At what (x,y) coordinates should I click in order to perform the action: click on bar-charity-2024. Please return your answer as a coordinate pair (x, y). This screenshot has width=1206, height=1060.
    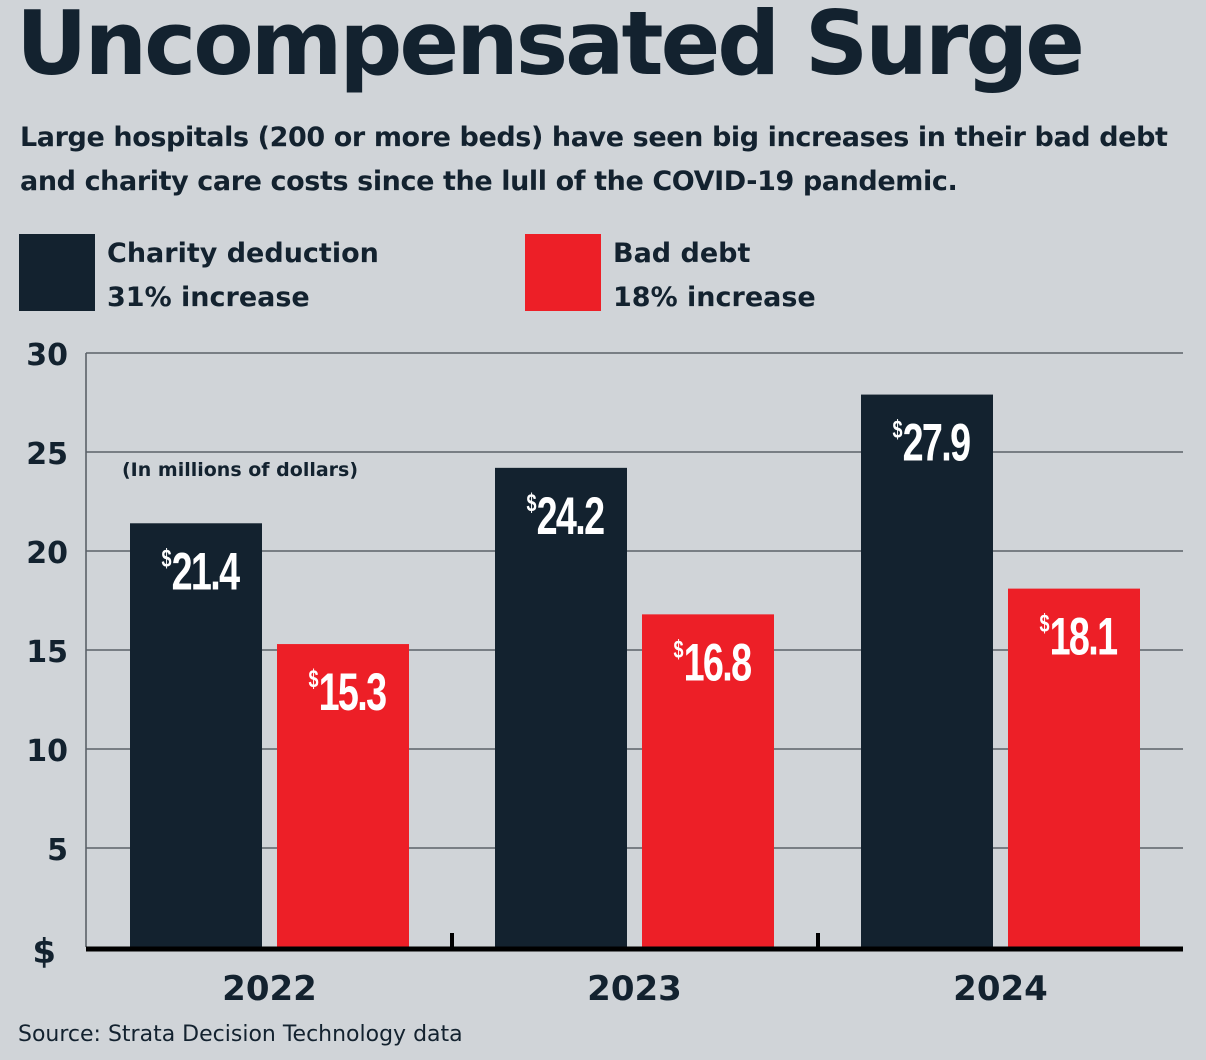
    Looking at the image, I should click on (927, 671).